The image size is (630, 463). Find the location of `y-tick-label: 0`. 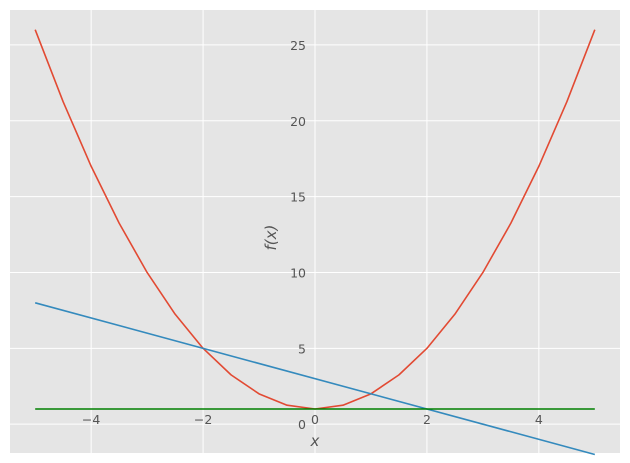

y-tick-label: 0 is located at coordinates (302, 424).